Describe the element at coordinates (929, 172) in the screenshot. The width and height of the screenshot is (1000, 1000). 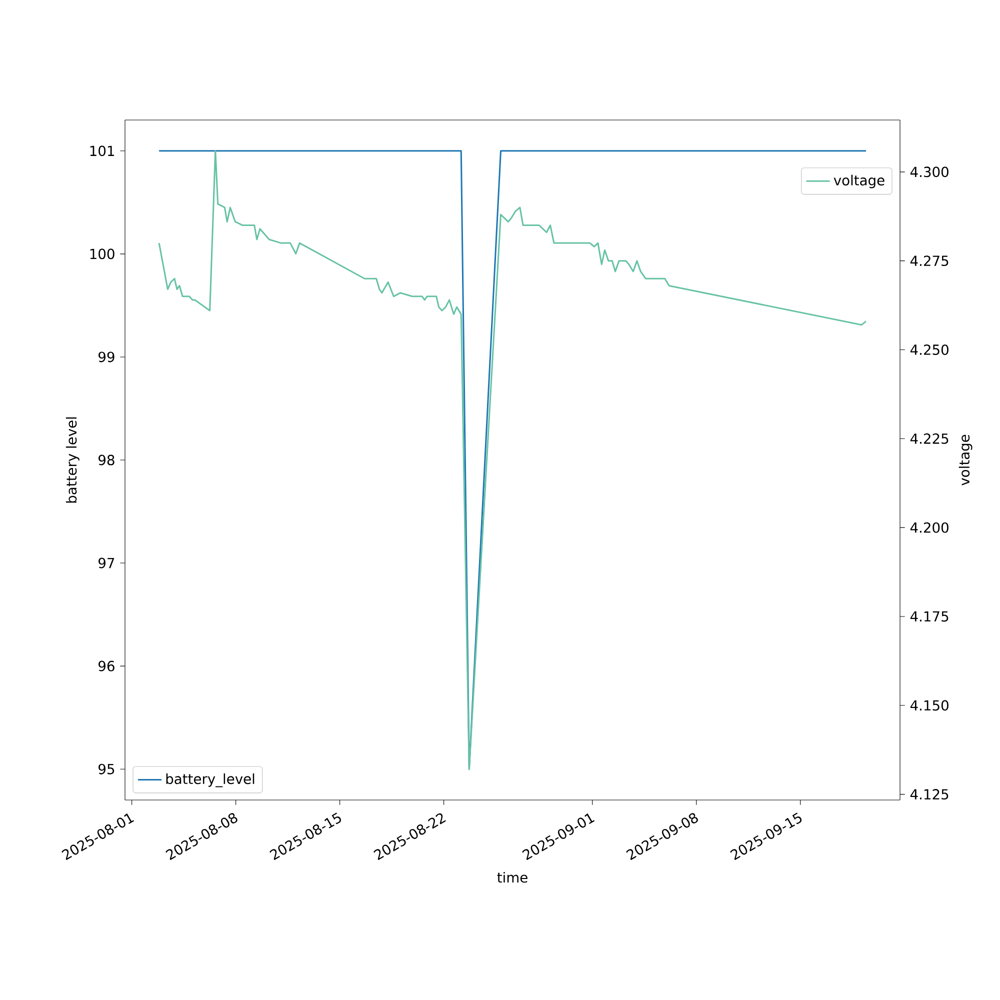
I see `y2-tick-label: 4.300` at that location.